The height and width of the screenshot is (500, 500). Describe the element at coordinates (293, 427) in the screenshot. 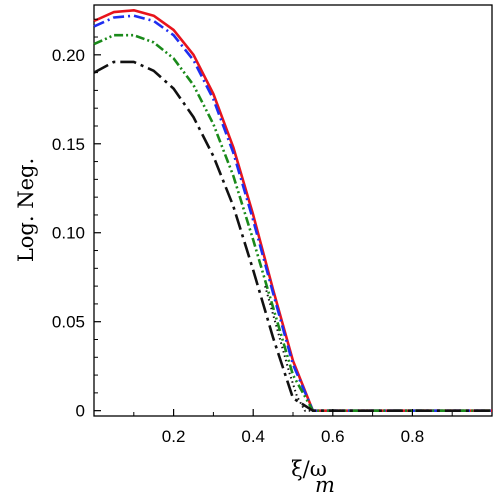

I see `x-axis: 0.2 0.4 0.6 0.8` at that location.